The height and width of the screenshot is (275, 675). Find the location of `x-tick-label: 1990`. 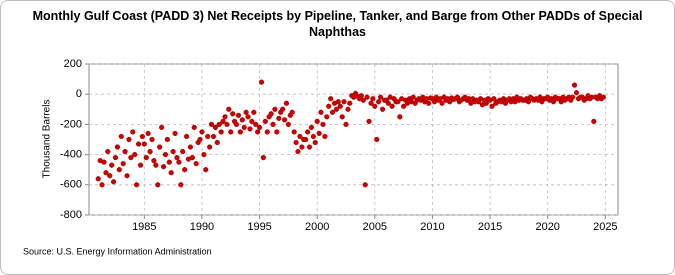

x-tick-label: 1990 is located at coordinates (202, 227).